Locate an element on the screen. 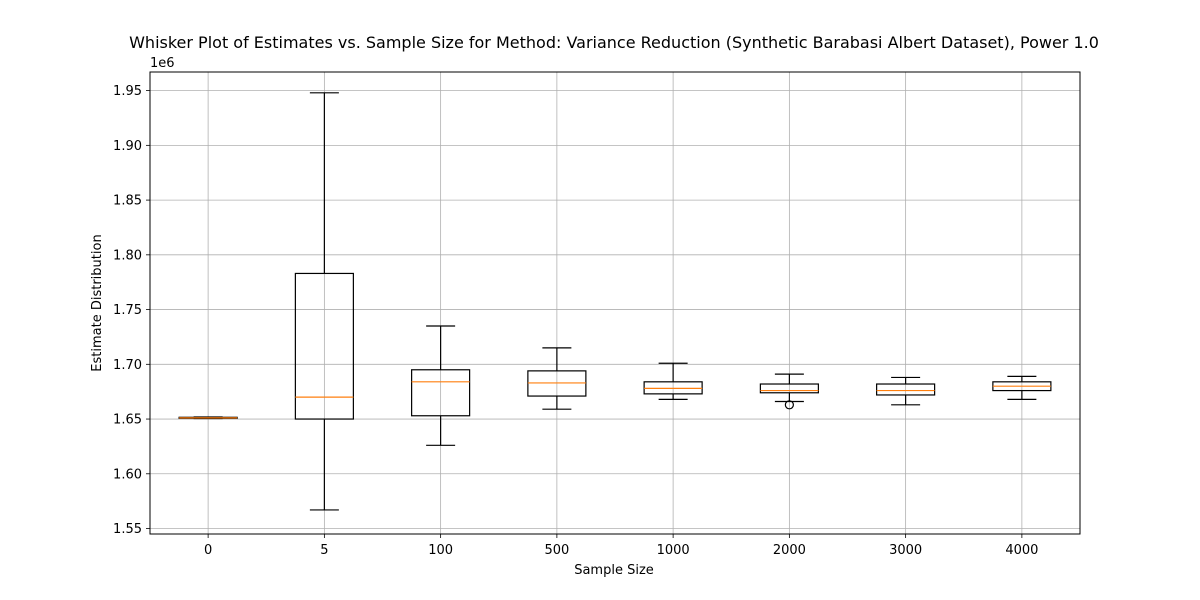  x-tick-label: 2000 is located at coordinates (789, 550).